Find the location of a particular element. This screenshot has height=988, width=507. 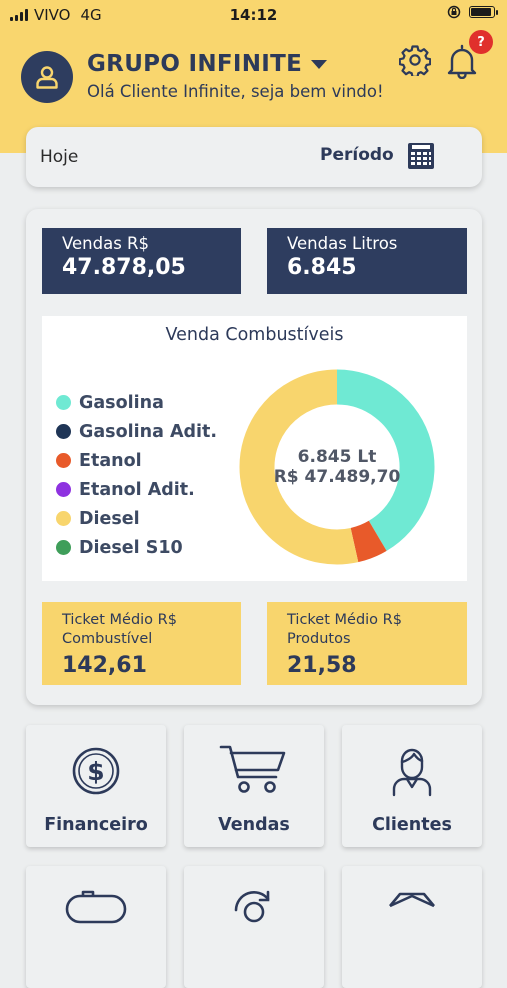

legend-item: Gasolina is located at coordinates (136, 402).